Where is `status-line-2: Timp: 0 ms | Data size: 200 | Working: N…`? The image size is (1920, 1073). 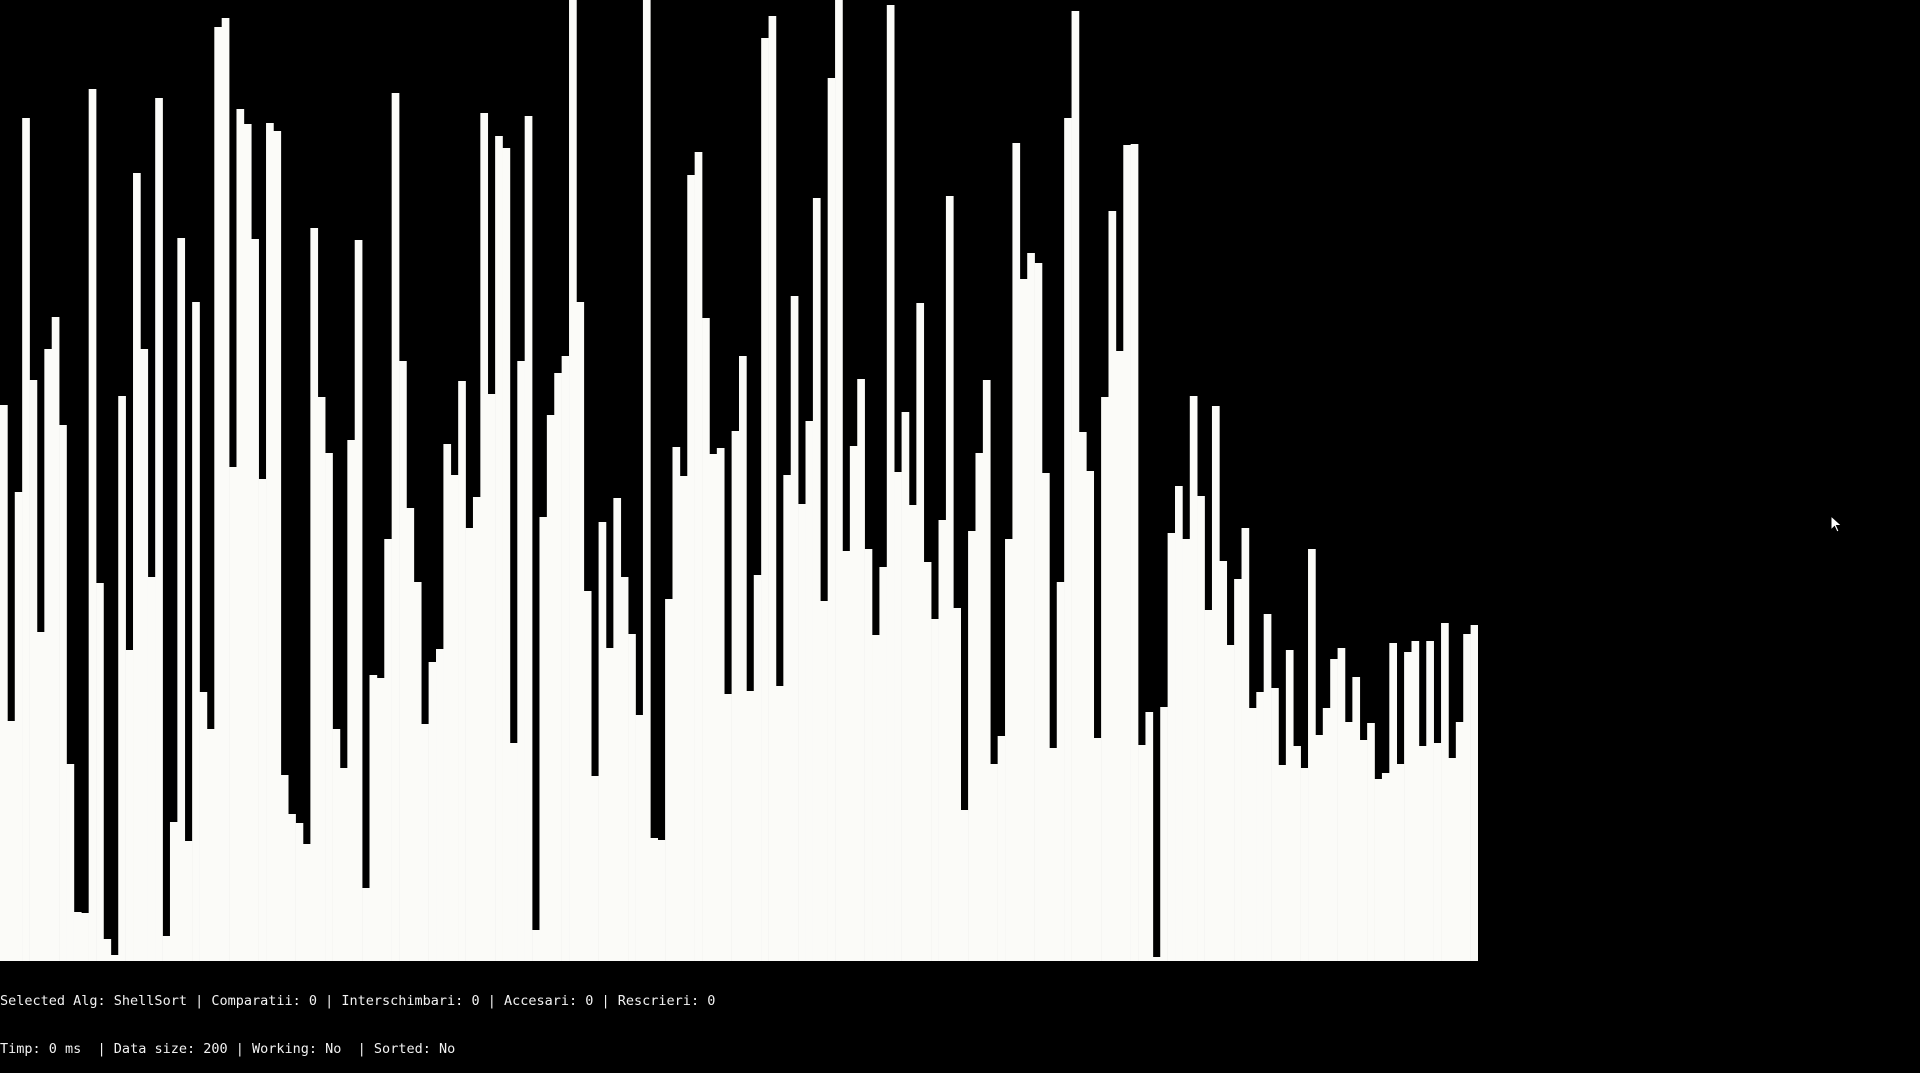 status-line-2: Timp: 0 ms | Data size: 200 | Working: N… is located at coordinates (739, 1049).